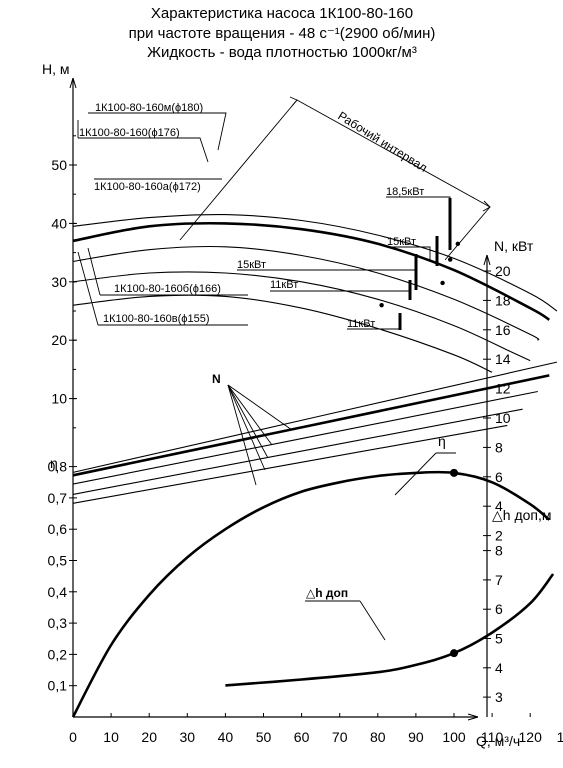 Image resolution: width=563 pixels, height=768 pixels. I want to click on work-interval-top-line, so click(393, 153).